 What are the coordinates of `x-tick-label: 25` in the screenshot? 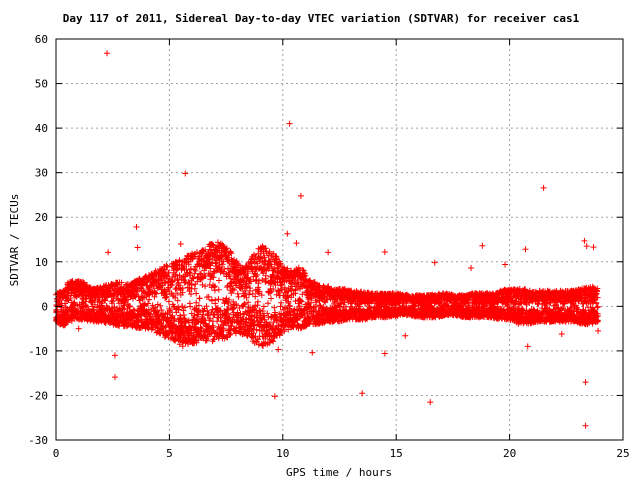 It's located at (622, 453).